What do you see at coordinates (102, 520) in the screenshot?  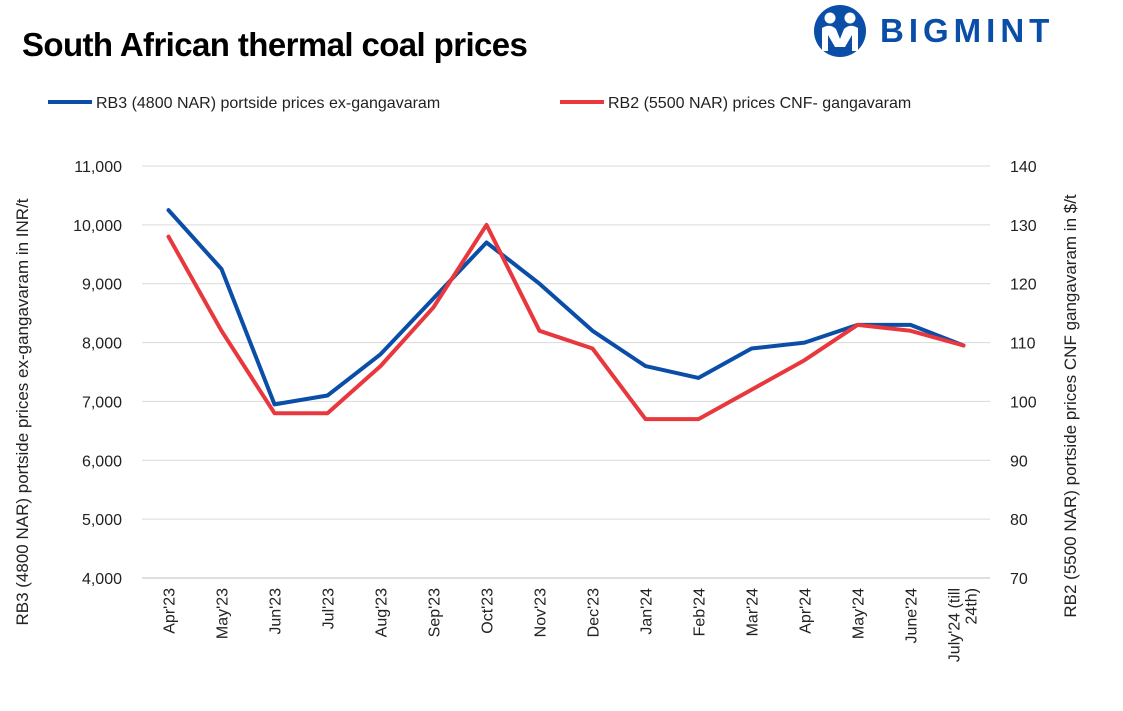 I see `y-left-tick-label: 5,000` at bounding box center [102, 520].